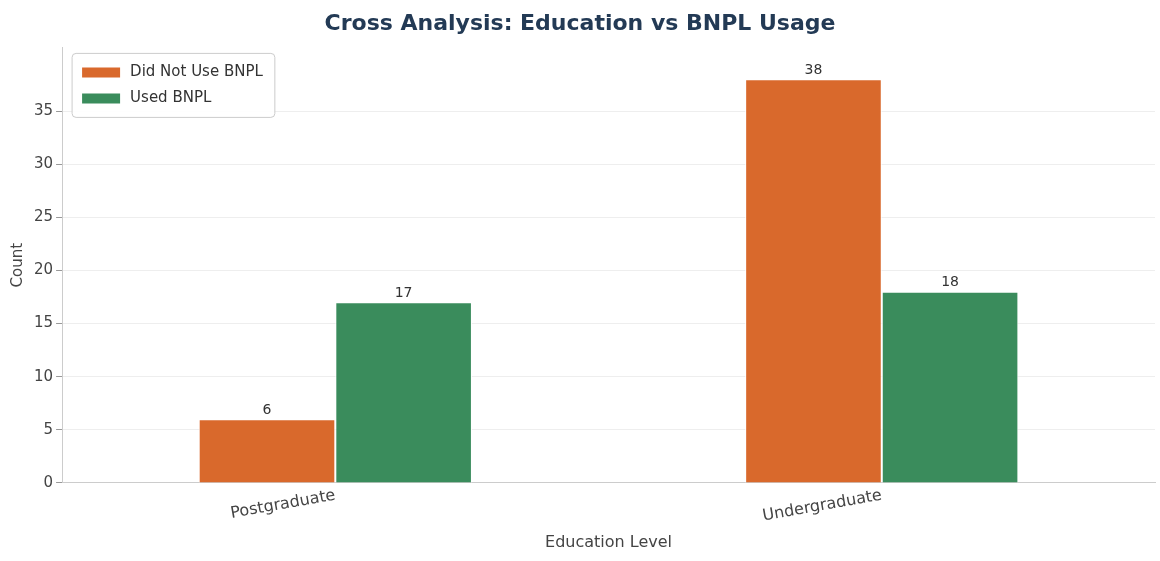 Image resolution: width=1160 pixels, height=561 pixels. I want to click on x-tick-label: Postgraduate, so click(282, 503).